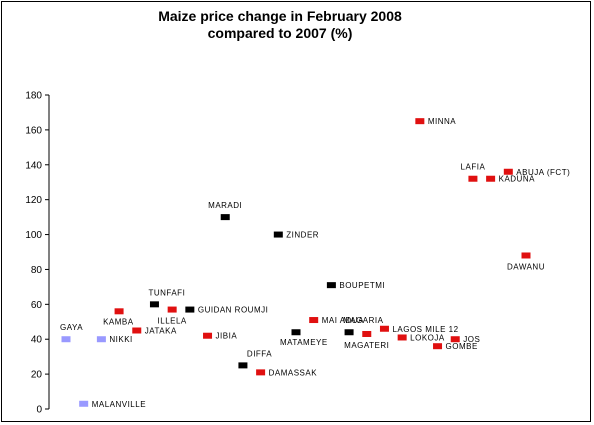 This screenshot has height=425, width=594. Describe the element at coordinates (473, 167) in the screenshot. I see `data-point-label: LAFIA` at that location.